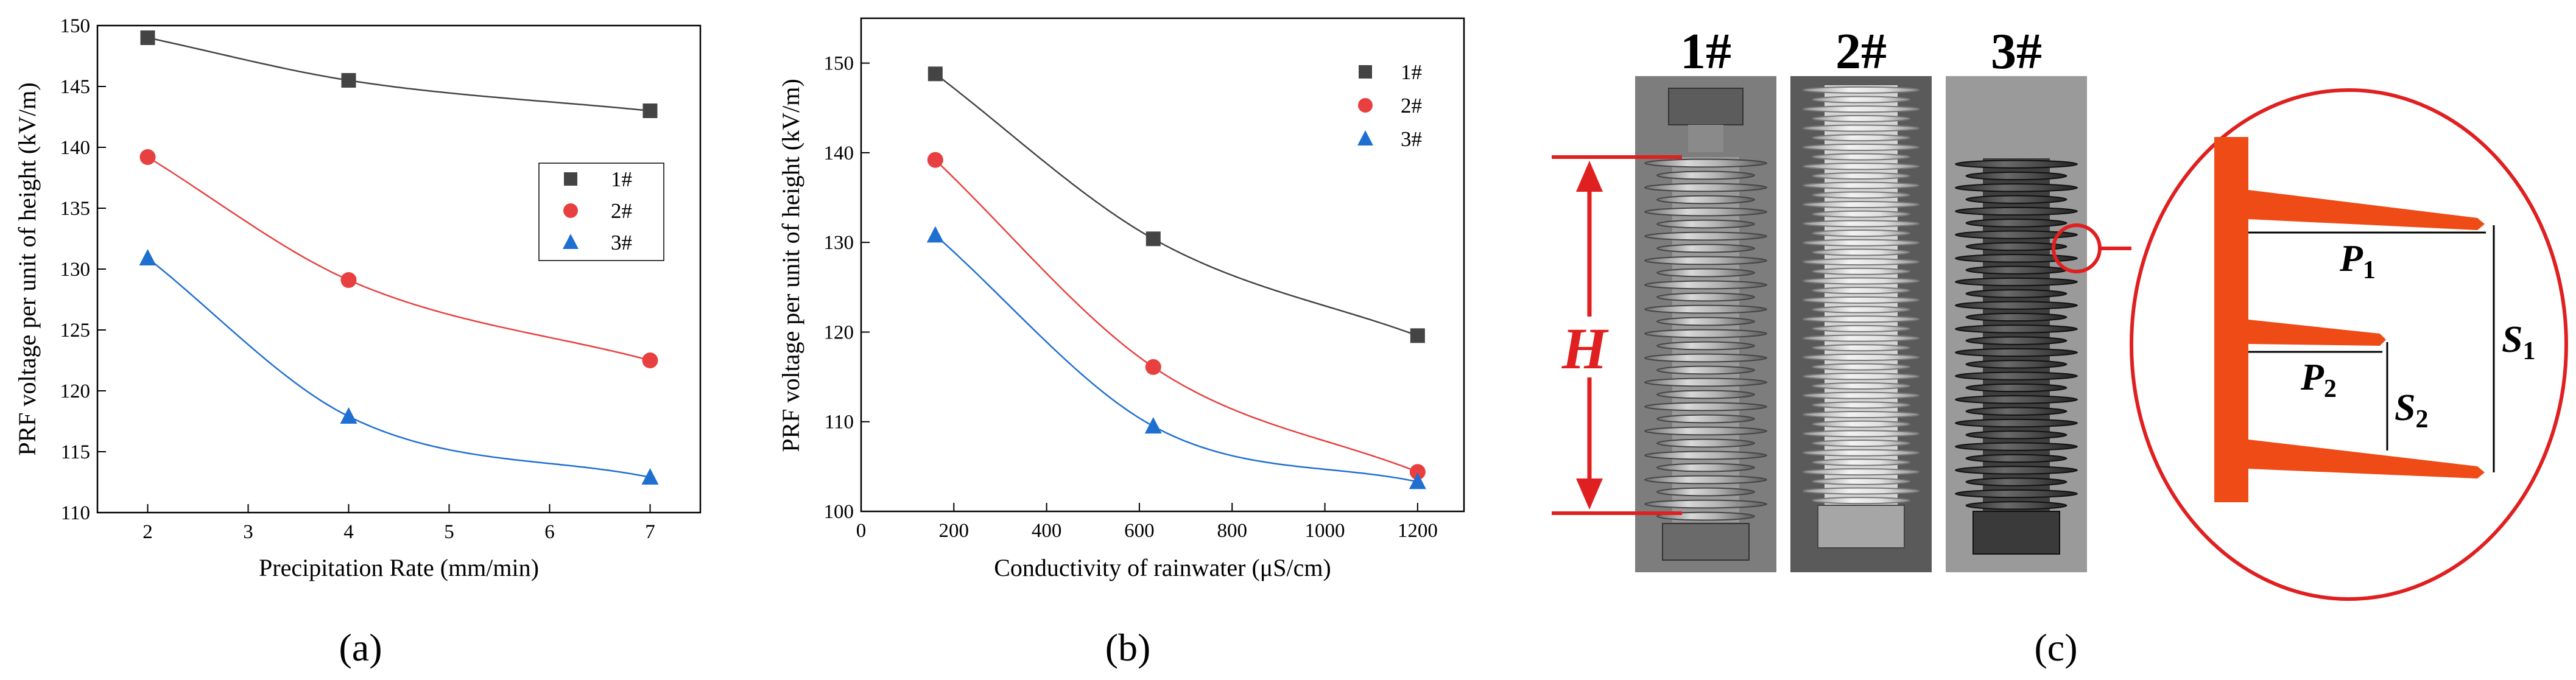 Image resolution: width=2576 pixels, height=680 pixels. I want to click on chart-b-xtick-label-1: 200, so click(954, 531).